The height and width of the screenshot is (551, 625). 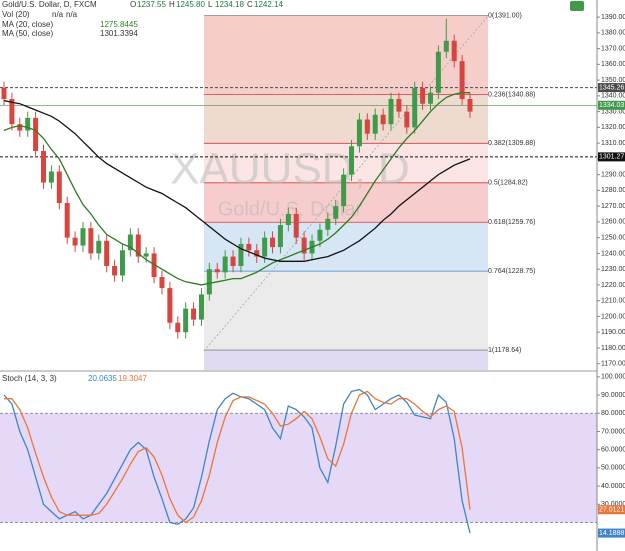 What do you see at coordinates (613, 111) in the screenshot?
I see `y-tick-label: 1330.00` at bounding box center [613, 111].